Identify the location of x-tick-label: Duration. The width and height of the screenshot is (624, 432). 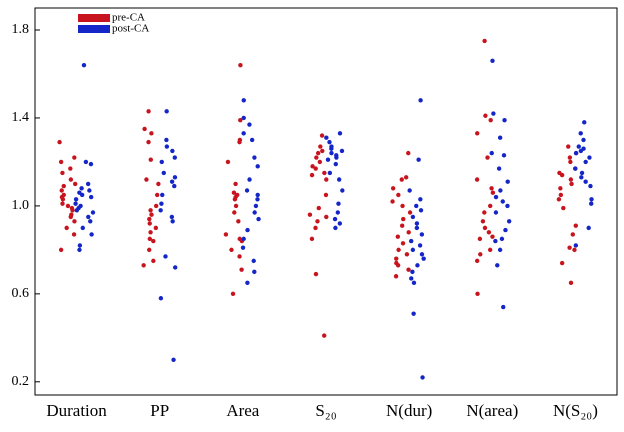
(76, 410).